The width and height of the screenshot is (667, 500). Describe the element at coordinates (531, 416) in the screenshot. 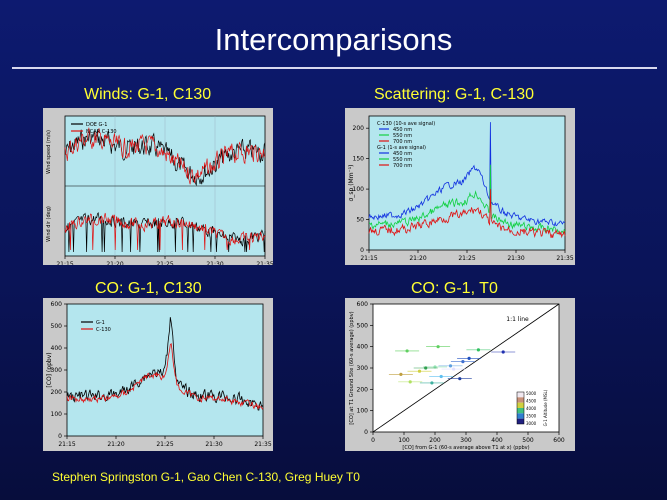

I see `colorbar-tick-label: 3500` at that location.